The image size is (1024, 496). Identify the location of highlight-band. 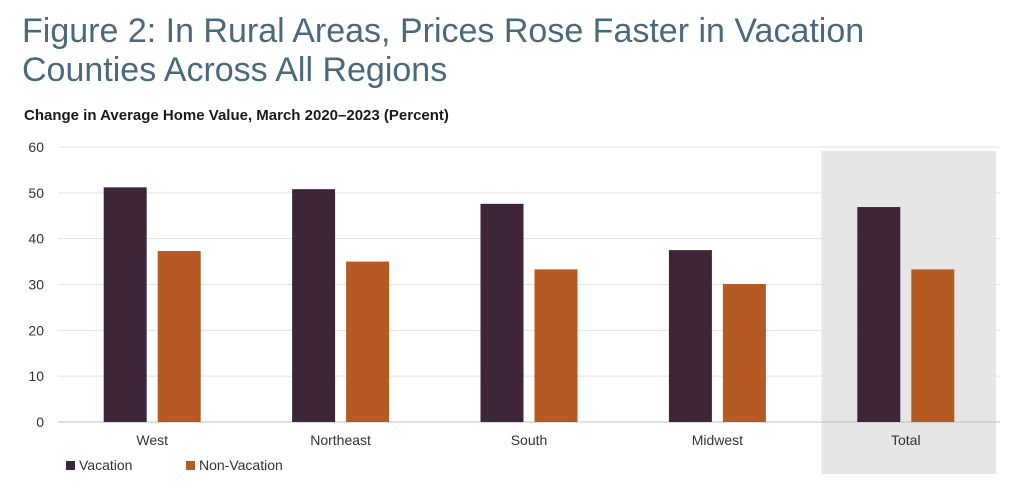
(908, 312).